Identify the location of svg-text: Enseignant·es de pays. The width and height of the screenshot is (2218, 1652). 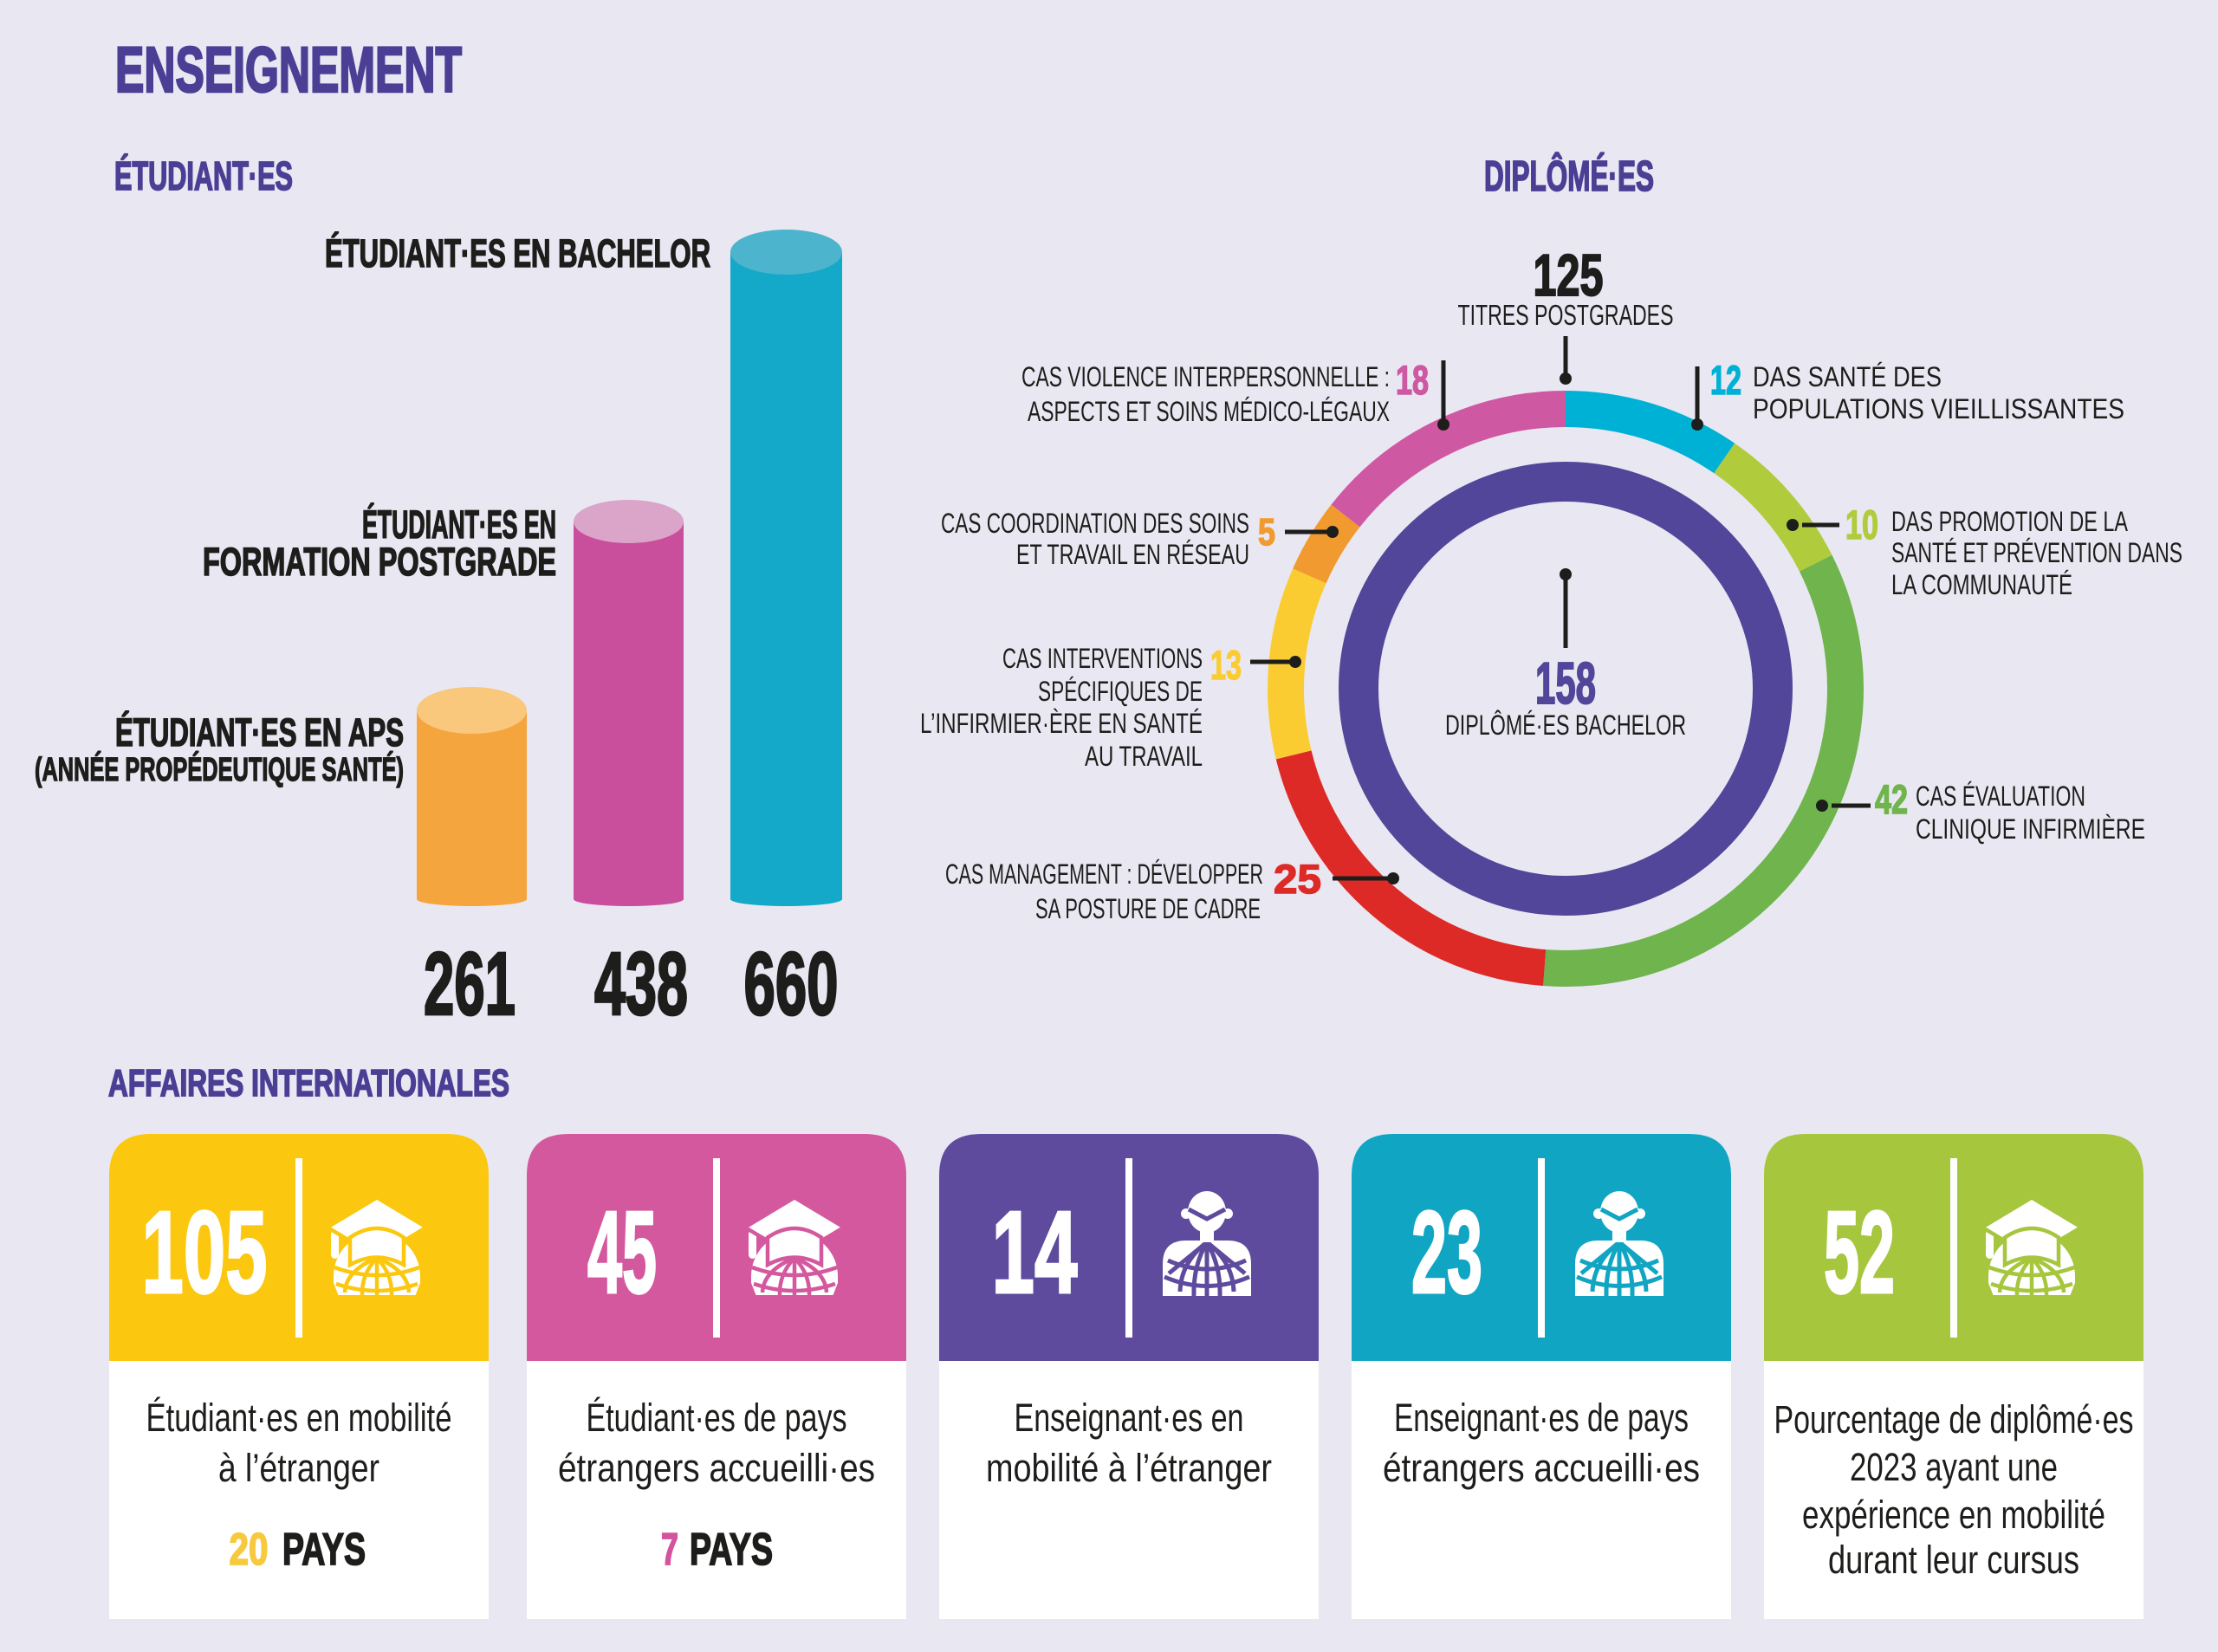
(1541, 1418).